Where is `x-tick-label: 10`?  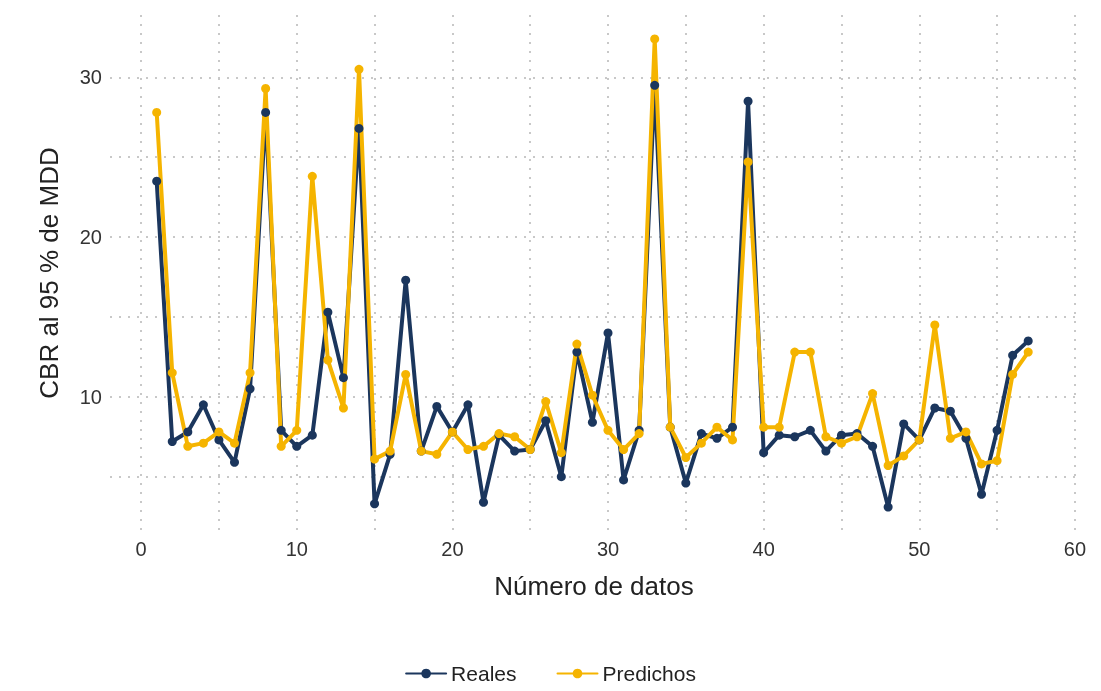
x-tick-label: 10 is located at coordinates (296, 549).